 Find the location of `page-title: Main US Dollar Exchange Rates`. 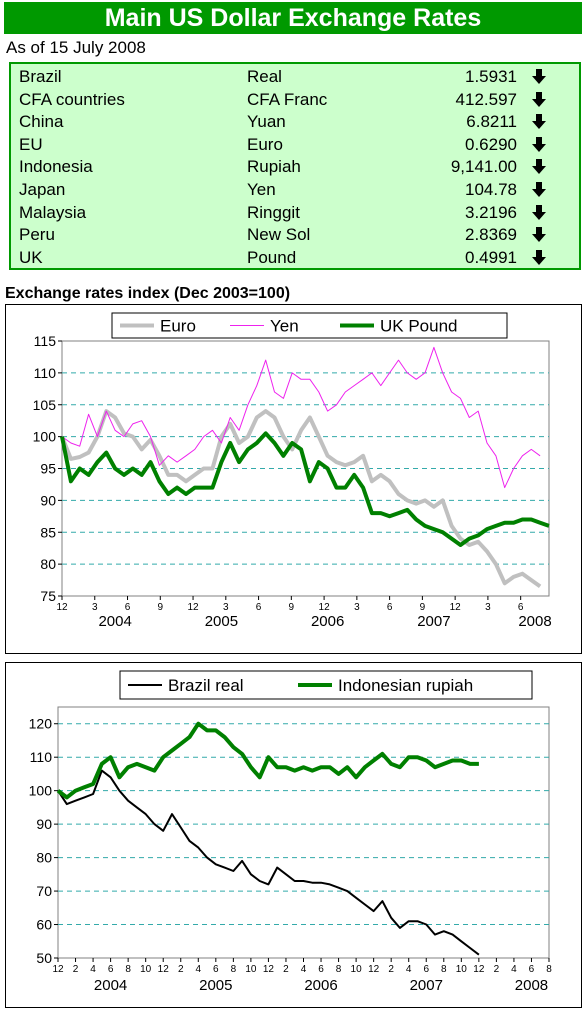

page-title: Main US Dollar Exchange Rates is located at coordinates (293, 18).